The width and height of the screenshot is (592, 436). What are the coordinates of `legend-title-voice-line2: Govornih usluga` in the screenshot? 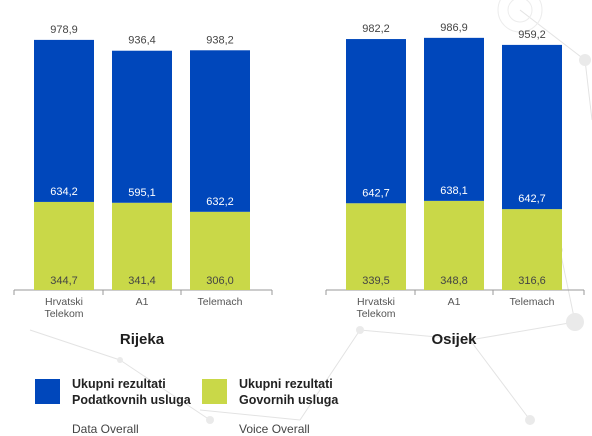 It's located at (289, 400).